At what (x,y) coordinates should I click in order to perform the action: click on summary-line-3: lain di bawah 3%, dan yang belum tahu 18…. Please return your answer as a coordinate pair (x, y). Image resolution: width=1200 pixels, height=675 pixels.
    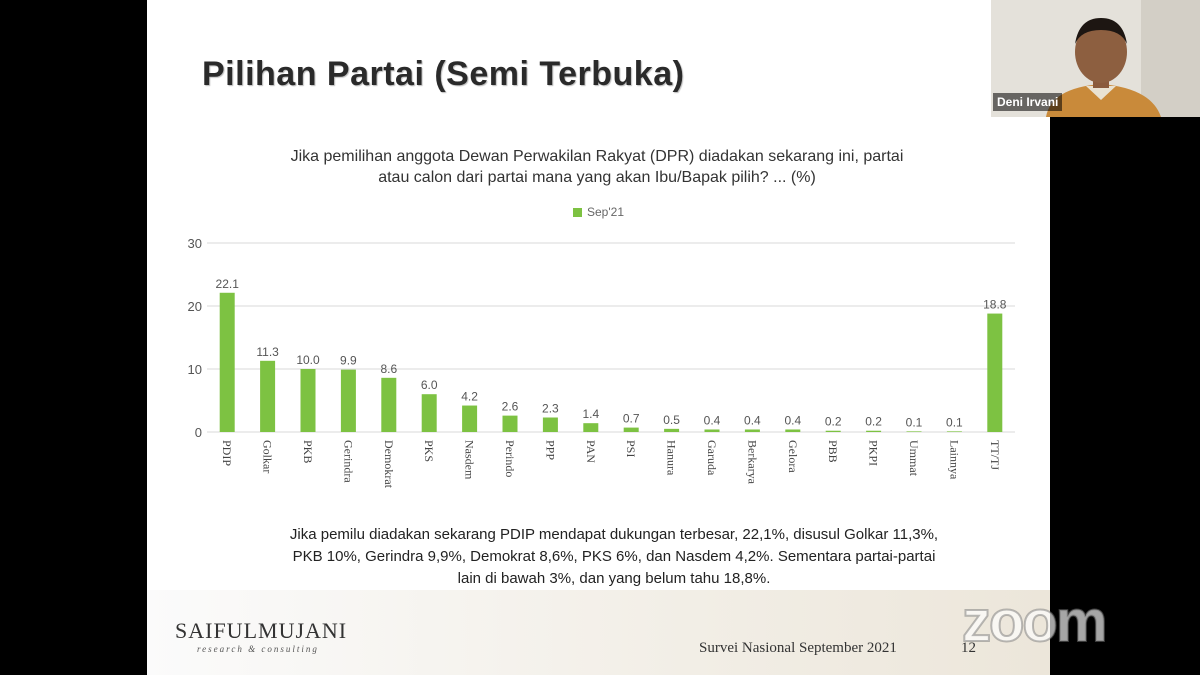
    Looking at the image, I should click on (614, 578).